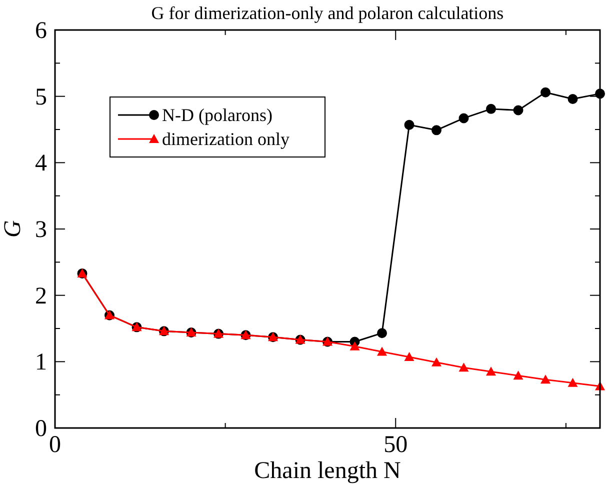 This screenshot has width=606, height=491. I want to click on y-tick-label: 5, so click(41, 97).